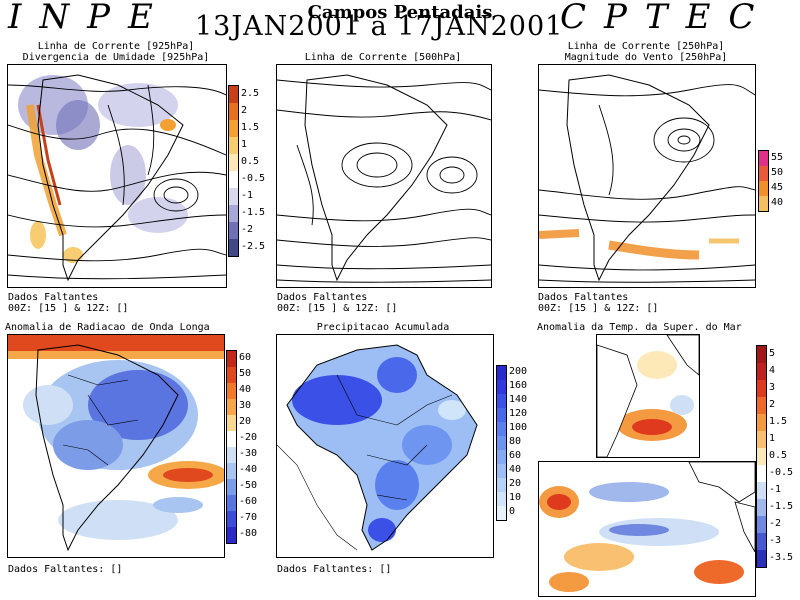 The image size is (800, 600). What do you see at coordinates (253, 246) in the screenshot?
I see `p925-colorbar-label: -2.5` at bounding box center [253, 246].